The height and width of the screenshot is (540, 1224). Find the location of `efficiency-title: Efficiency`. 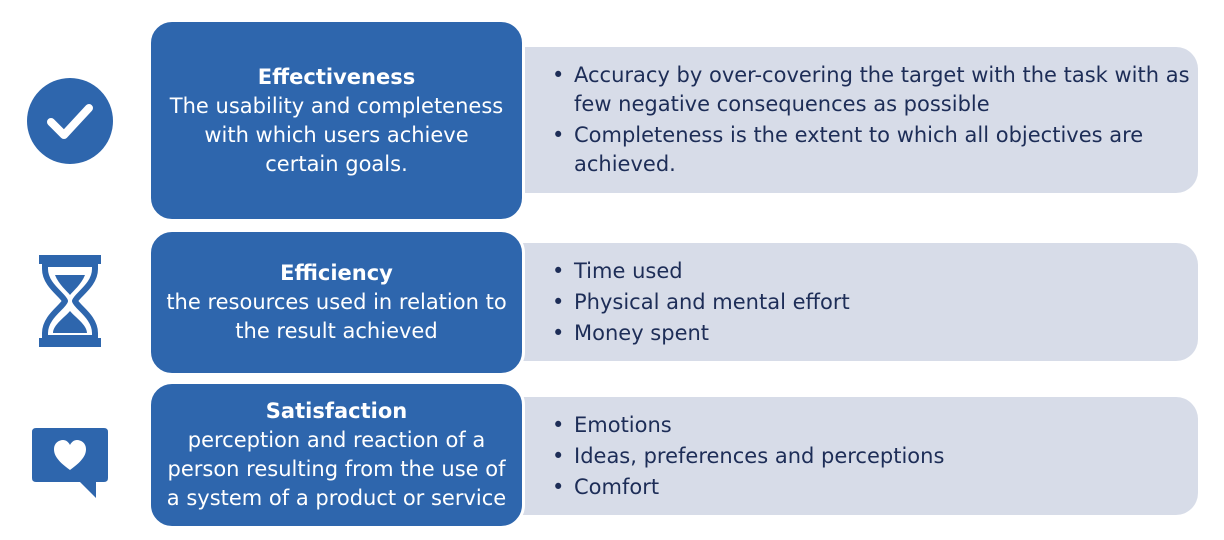

efficiency-title: Efficiency is located at coordinates (336, 273).